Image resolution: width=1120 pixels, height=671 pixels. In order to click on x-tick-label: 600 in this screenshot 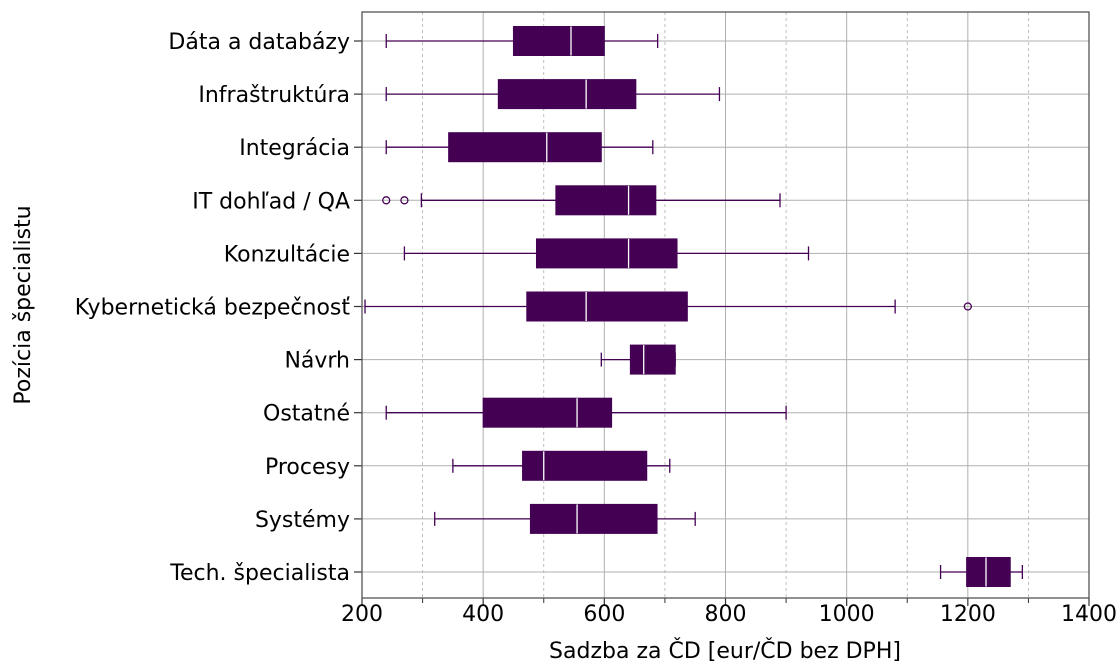, I will do `click(604, 614)`.